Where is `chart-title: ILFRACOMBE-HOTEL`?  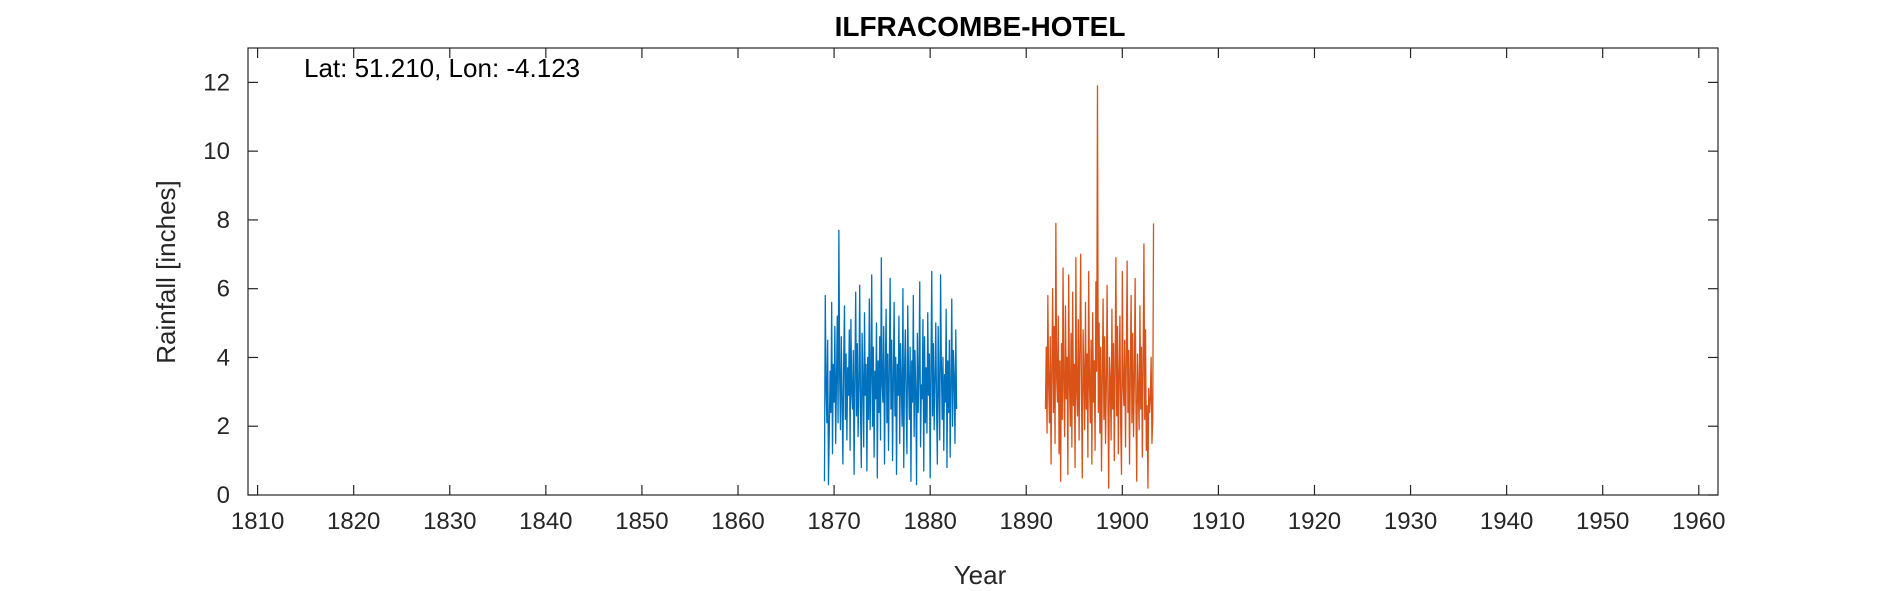
chart-title: ILFRACOMBE-HOTEL is located at coordinates (980, 26).